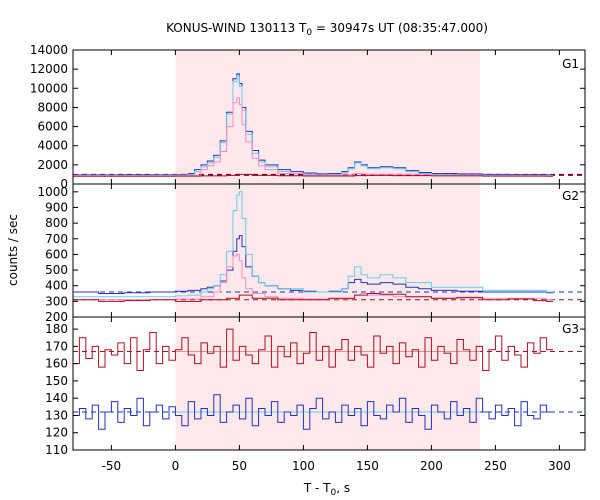 The height and width of the screenshot is (500, 600). What do you see at coordinates (64, 184) in the screenshot?
I see `y-tick-label: 0` at bounding box center [64, 184].